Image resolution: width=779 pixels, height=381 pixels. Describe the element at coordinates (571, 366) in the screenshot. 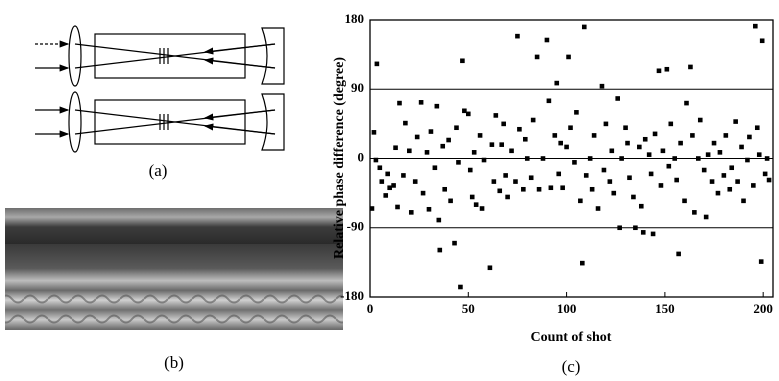

I see `panel-label: (c)` at that location.